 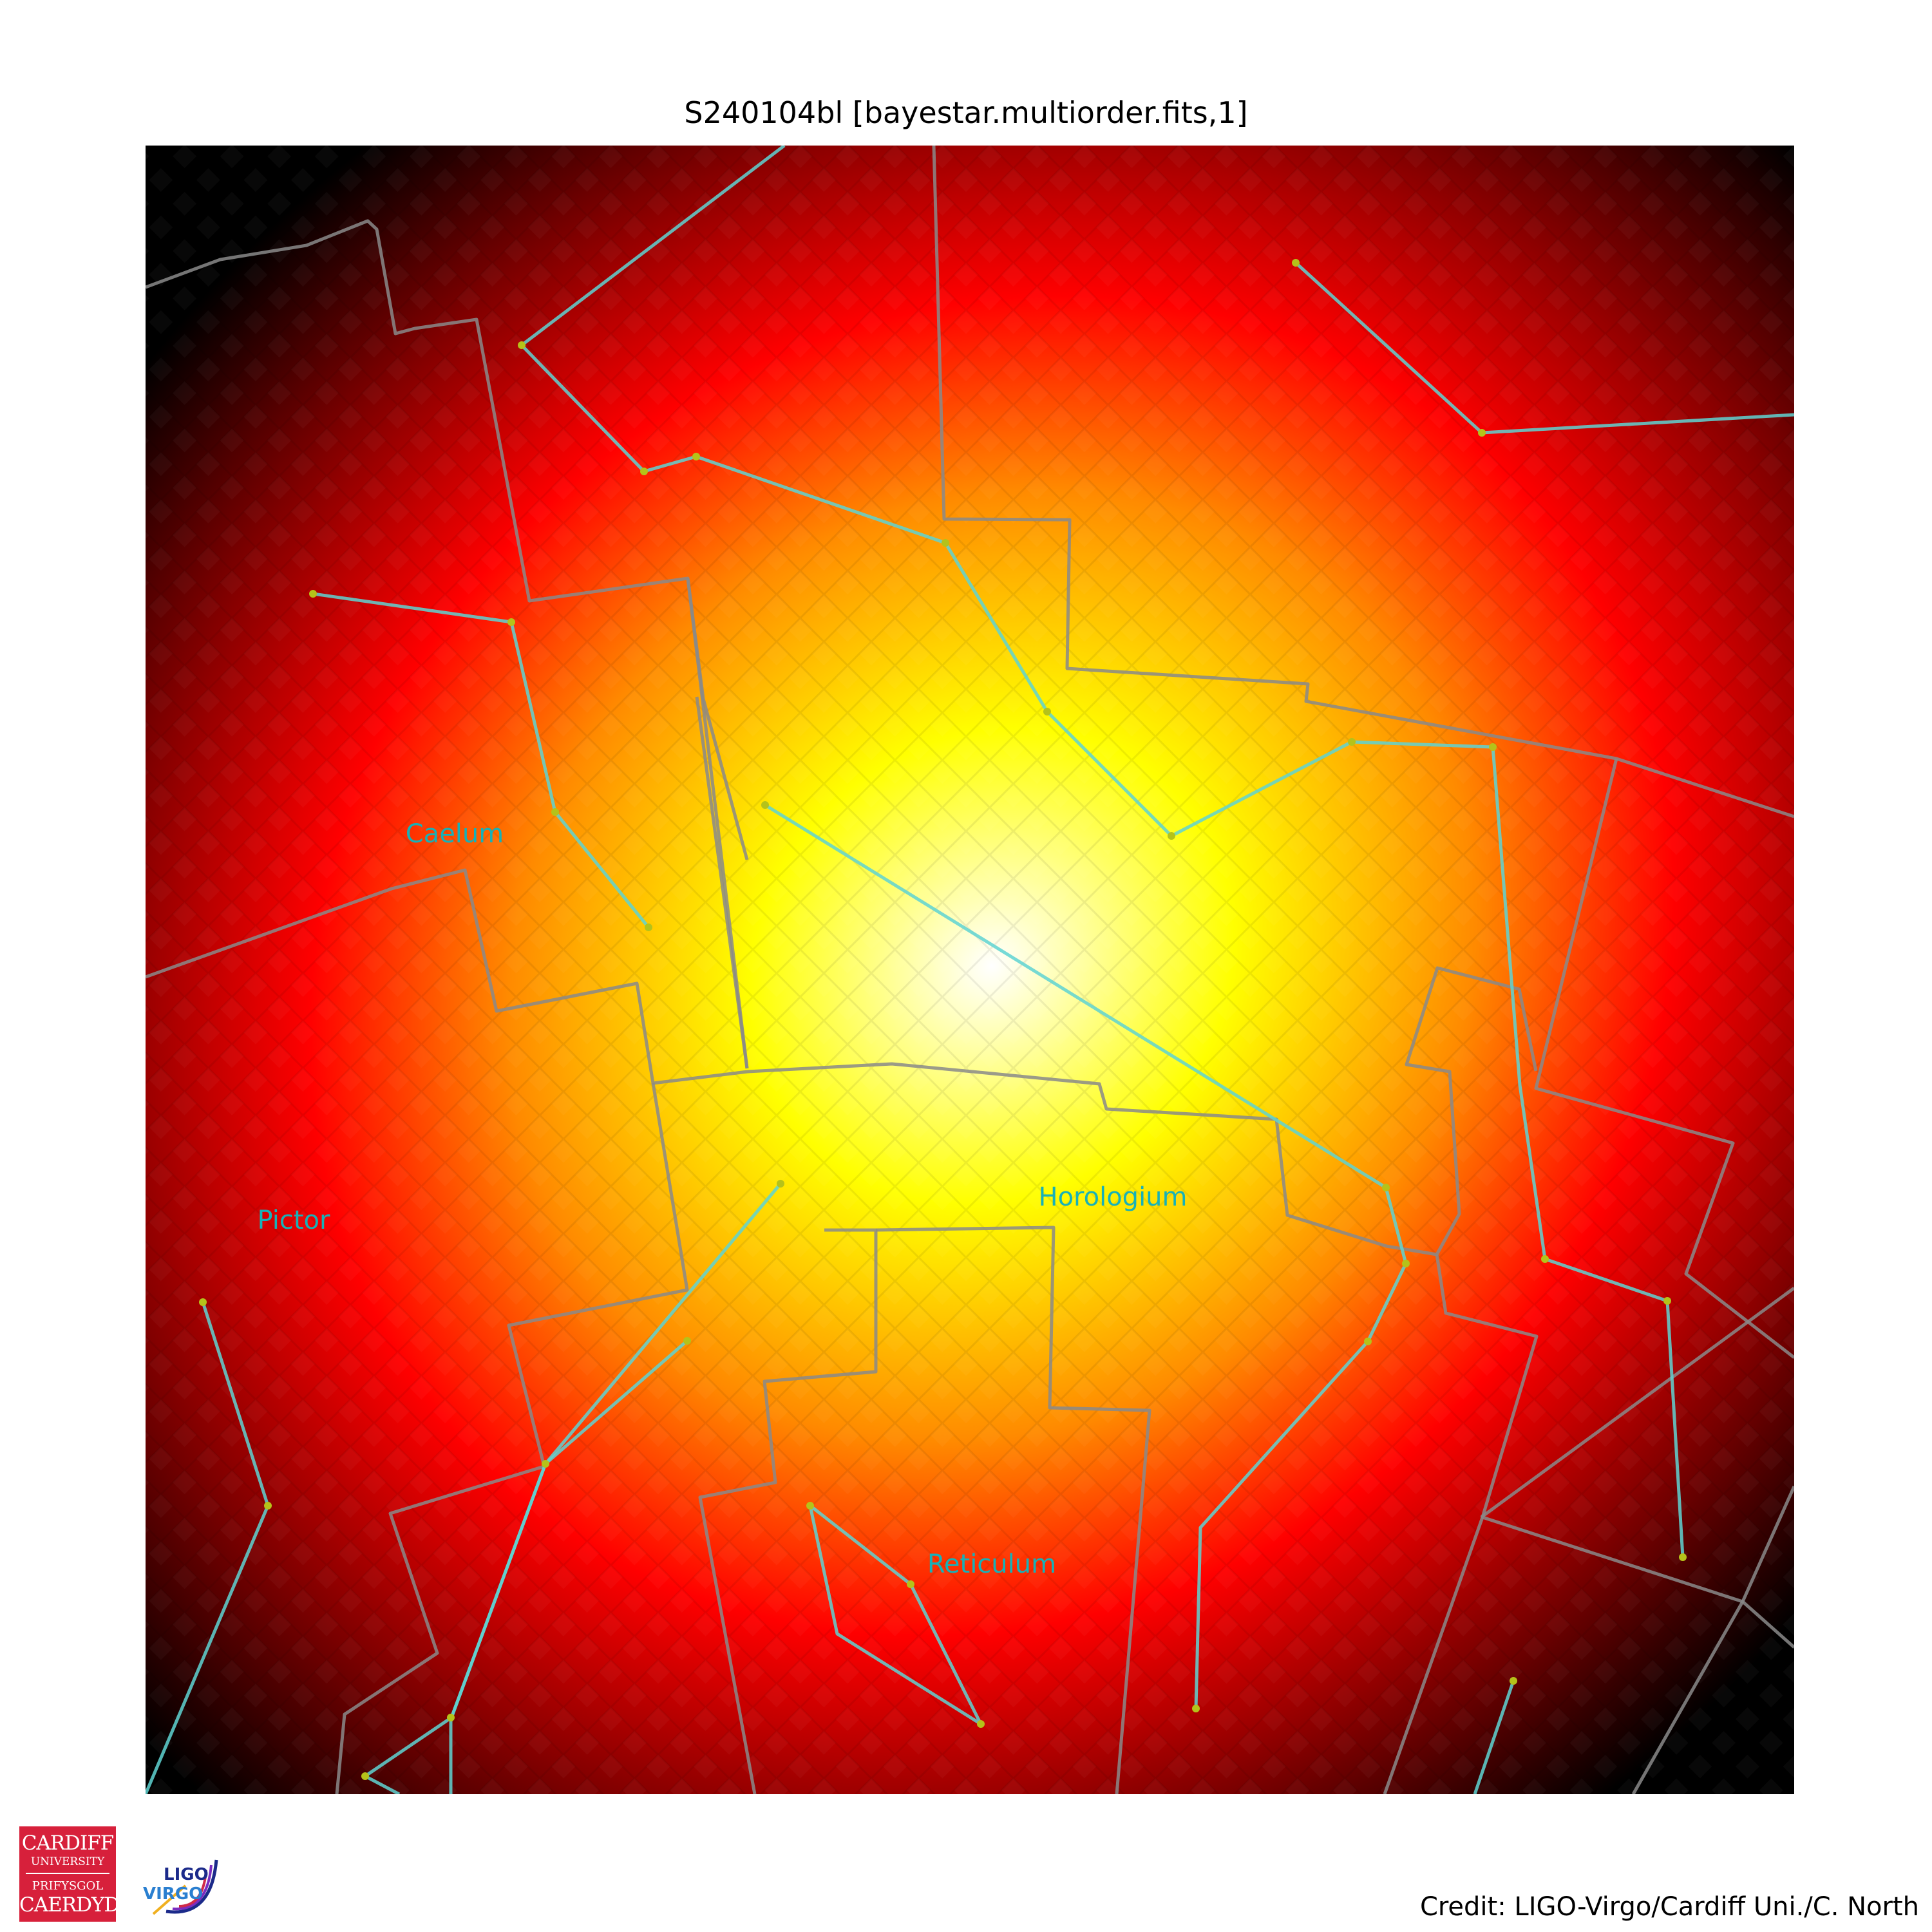 I want to click on label-reticulum: Reticulum, so click(x=991, y=1564).